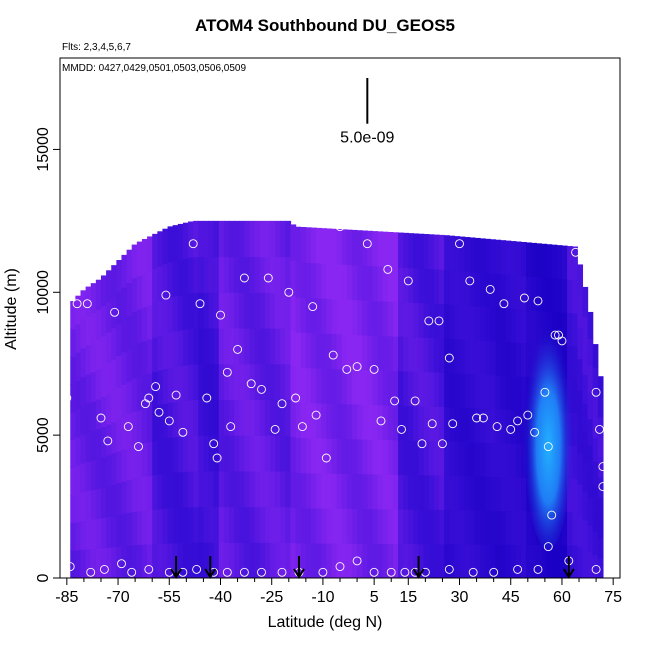 This screenshot has height=650, width=650. What do you see at coordinates (367, 112) in the screenshot?
I see `scale-bar: 5.0e-09` at bounding box center [367, 112].